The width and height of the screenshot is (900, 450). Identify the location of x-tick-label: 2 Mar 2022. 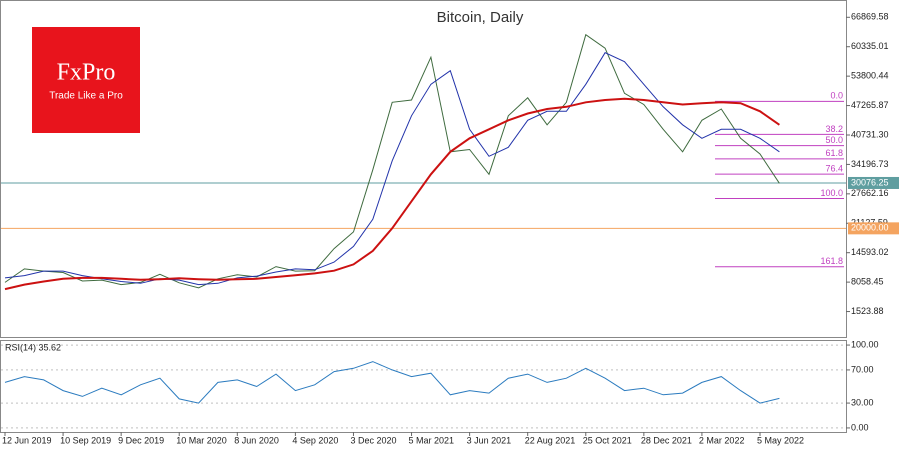
(722, 440).